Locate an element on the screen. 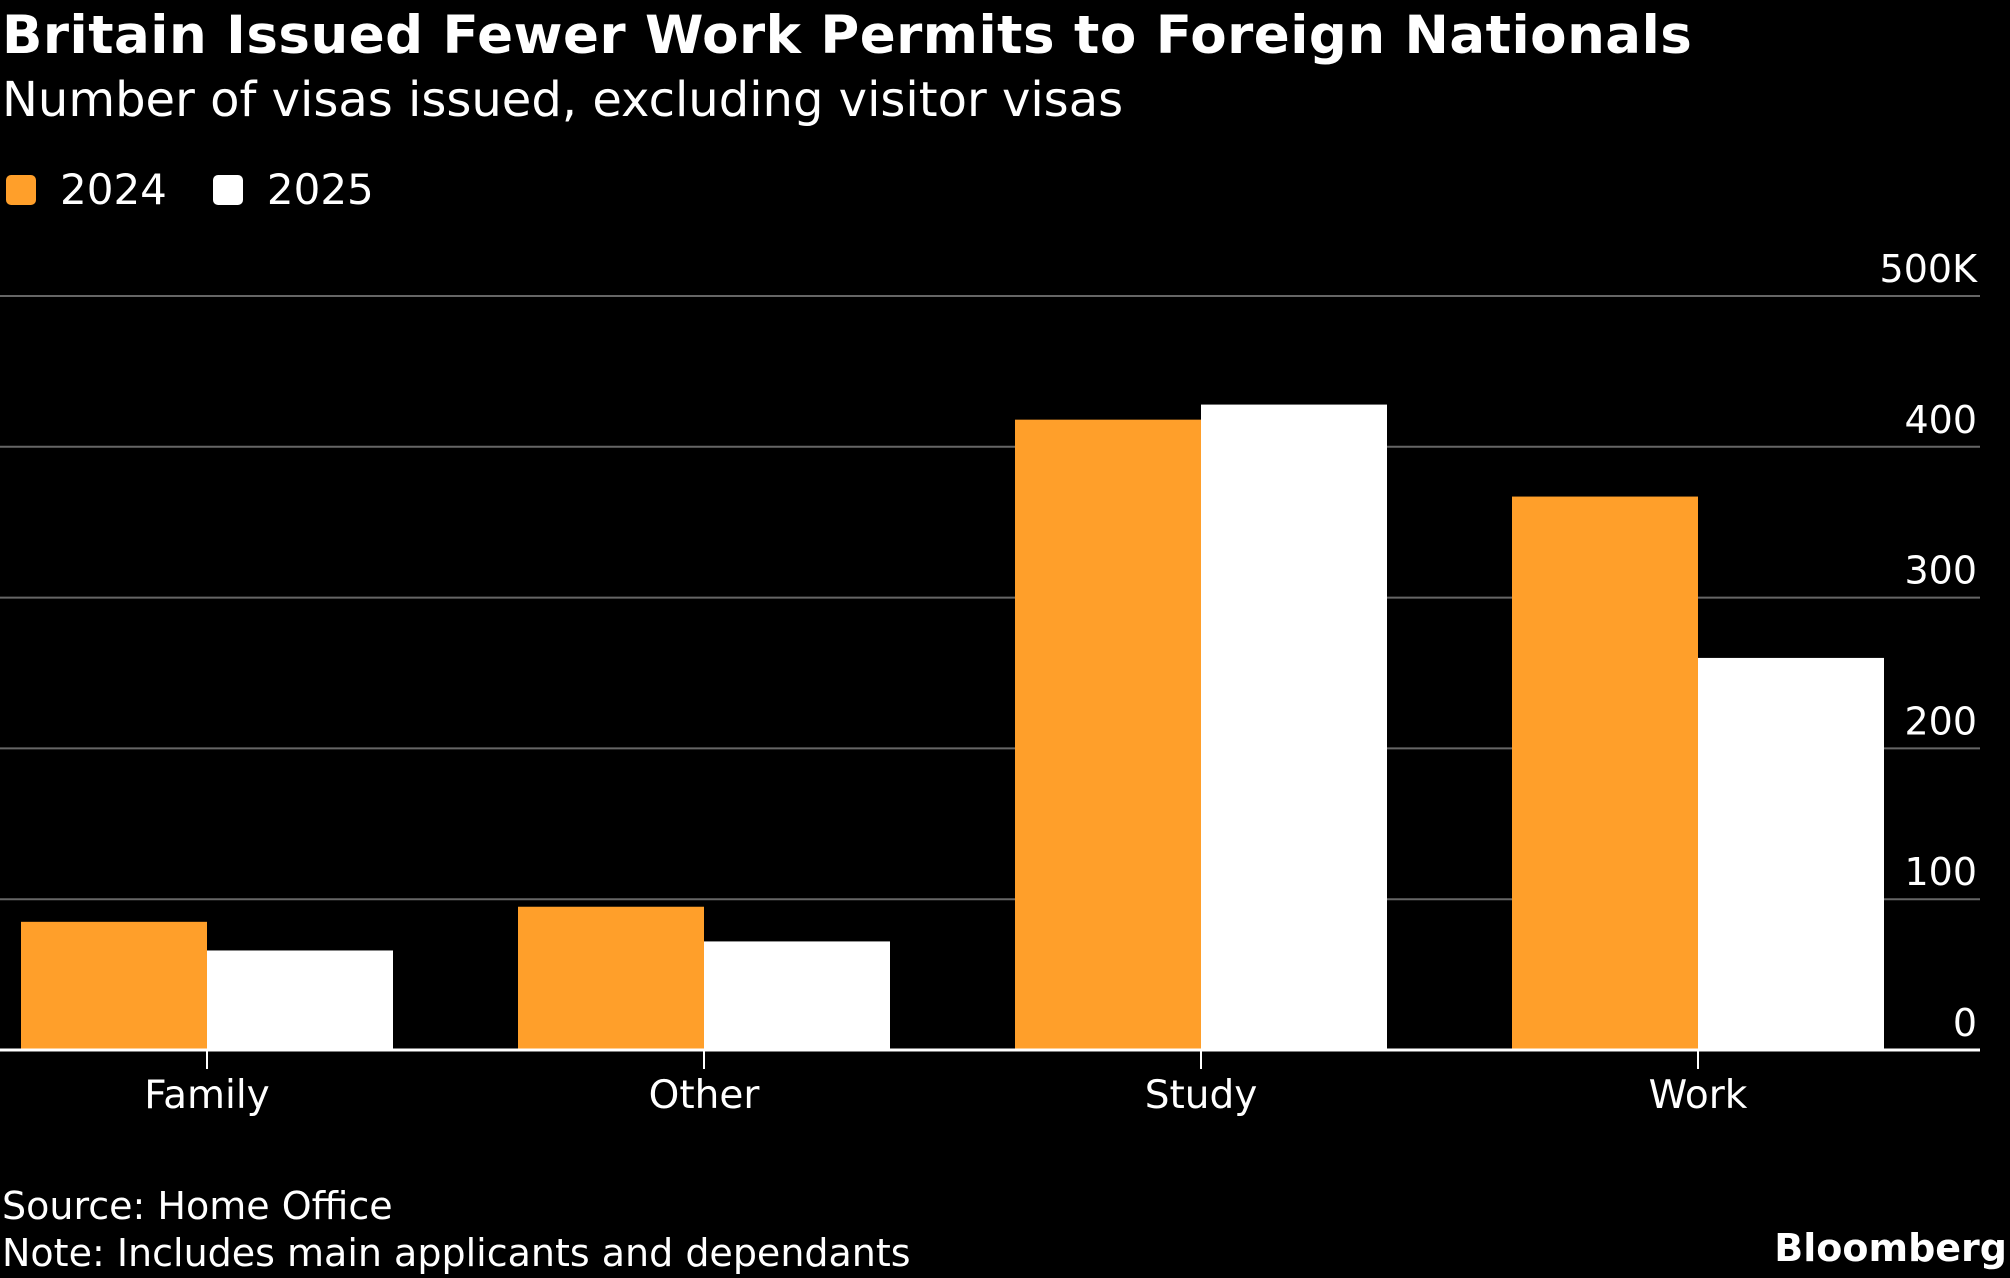 This screenshot has height=1278, width=2010. legend-item-2025: 2025 is located at coordinates (293, 190).